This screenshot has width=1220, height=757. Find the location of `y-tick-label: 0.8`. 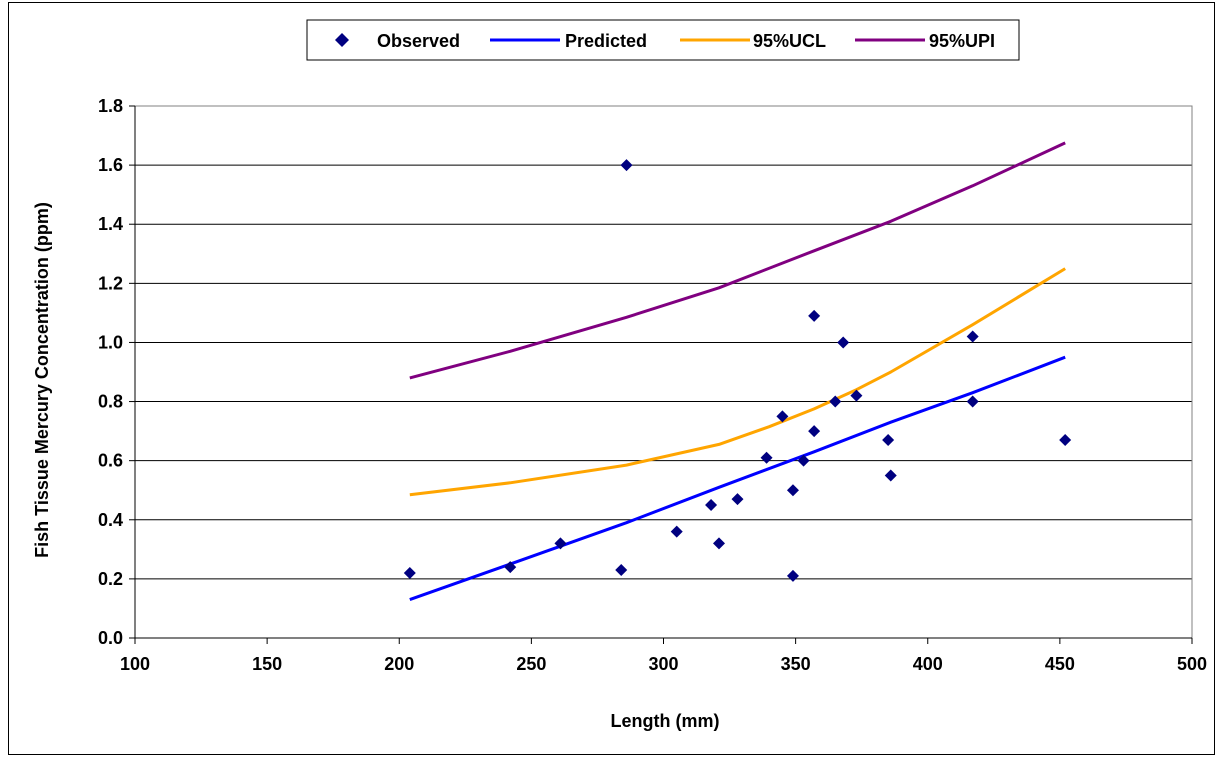

y-tick-label: 0.8 is located at coordinates (110, 402).